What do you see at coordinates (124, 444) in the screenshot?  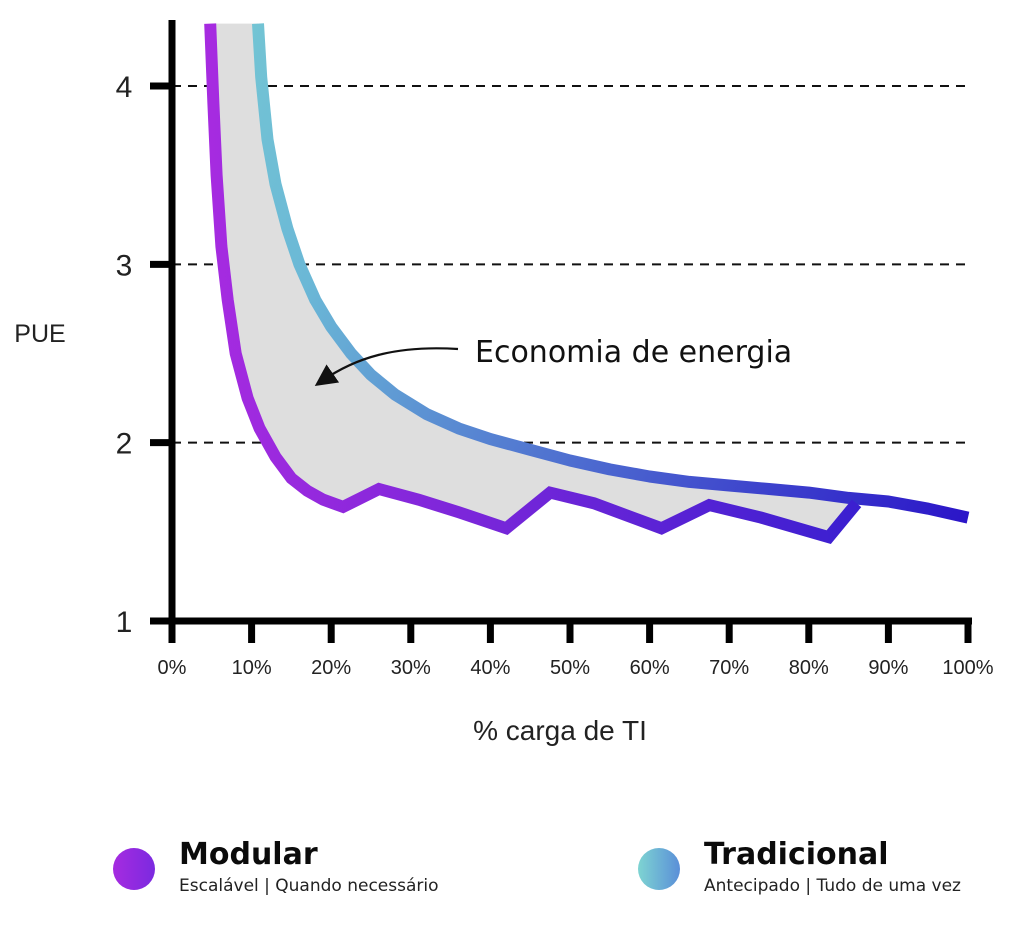 I see `y-tick-label: 2` at bounding box center [124, 444].